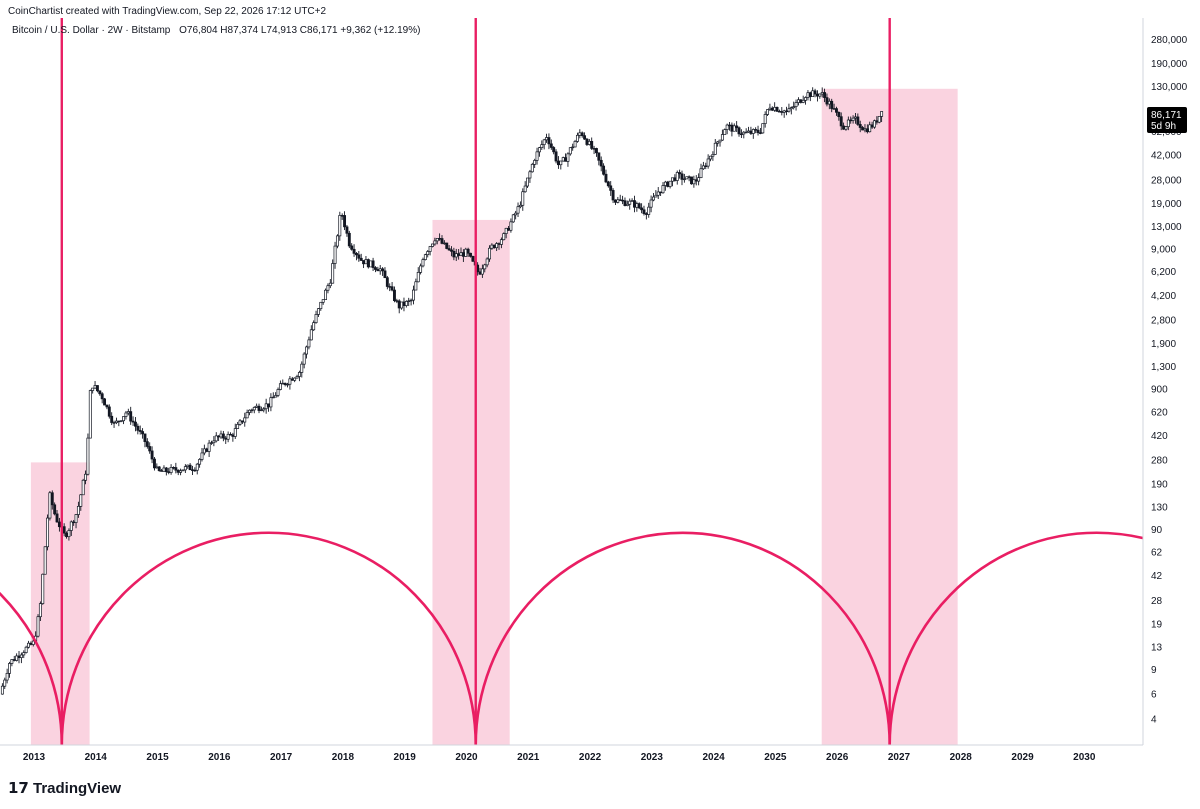  What do you see at coordinates (1166, 115) in the screenshot?
I see `last-price-value: 86,171` at bounding box center [1166, 115].